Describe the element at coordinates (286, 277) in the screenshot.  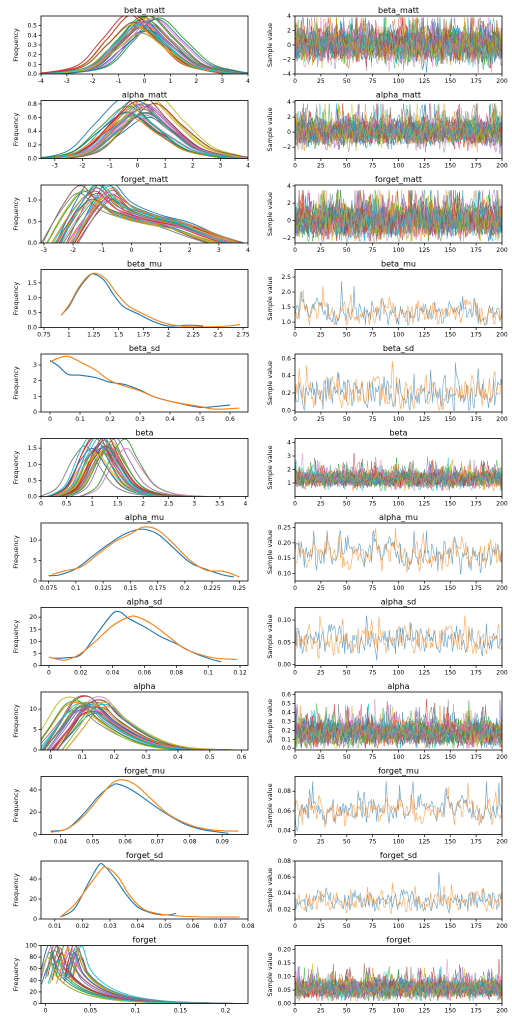
I see `y-tick-label: 2.5` at that location.